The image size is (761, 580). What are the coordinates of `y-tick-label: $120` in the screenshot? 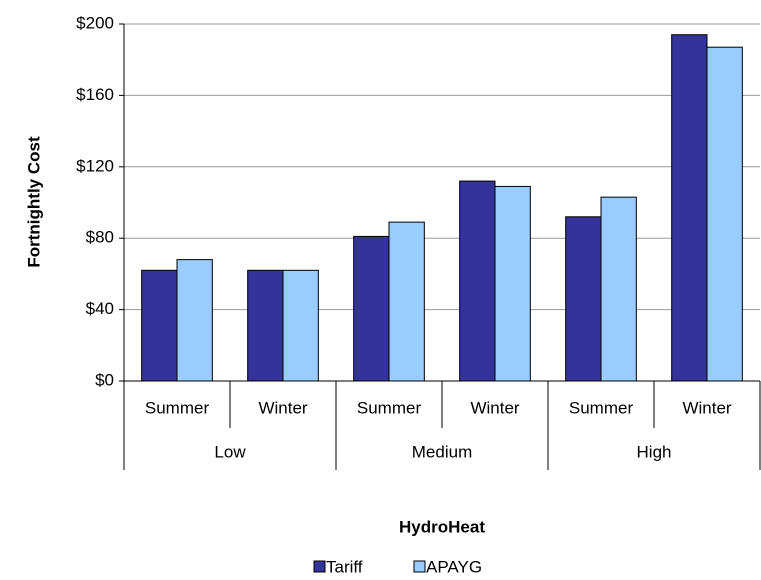 It's located at (95, 165).